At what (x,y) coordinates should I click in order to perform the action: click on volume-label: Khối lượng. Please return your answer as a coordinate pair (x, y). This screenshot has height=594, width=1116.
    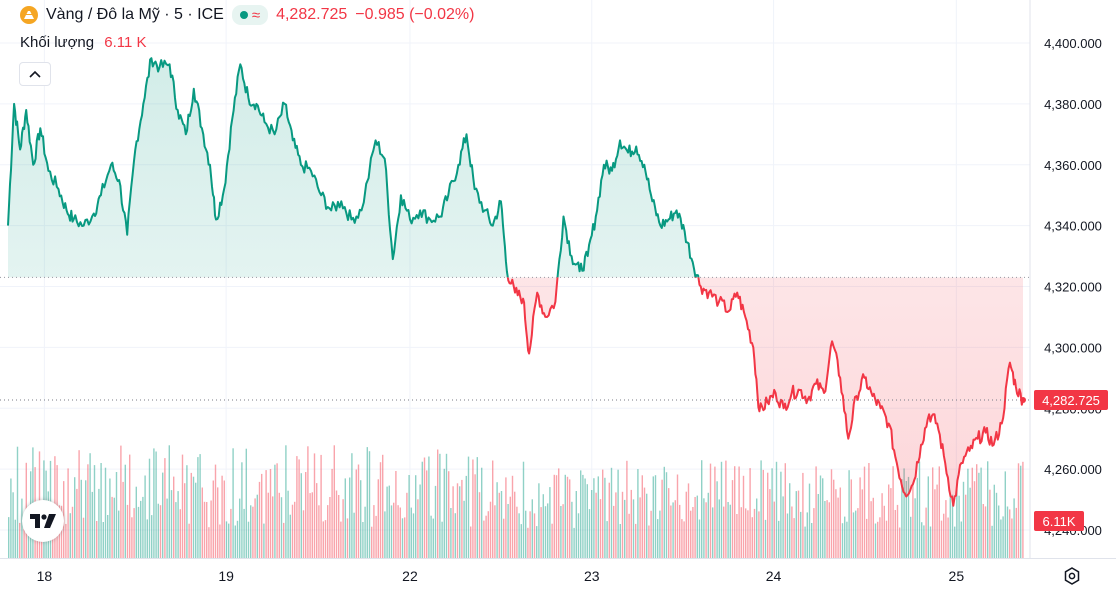
    Looking at the image, I should click on (57, 42).